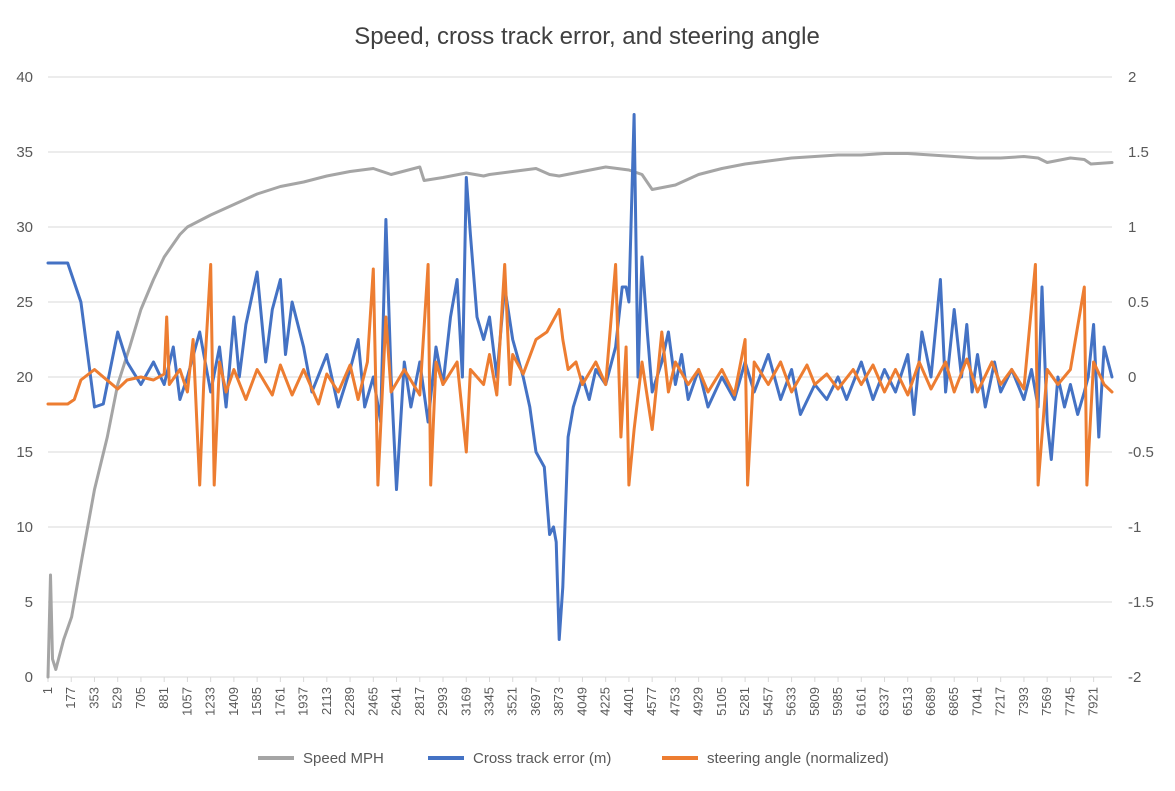 This screenshot has height=791, width=1175. I want to click on y-right-tick-label: 1.5, so click(1138, 152).